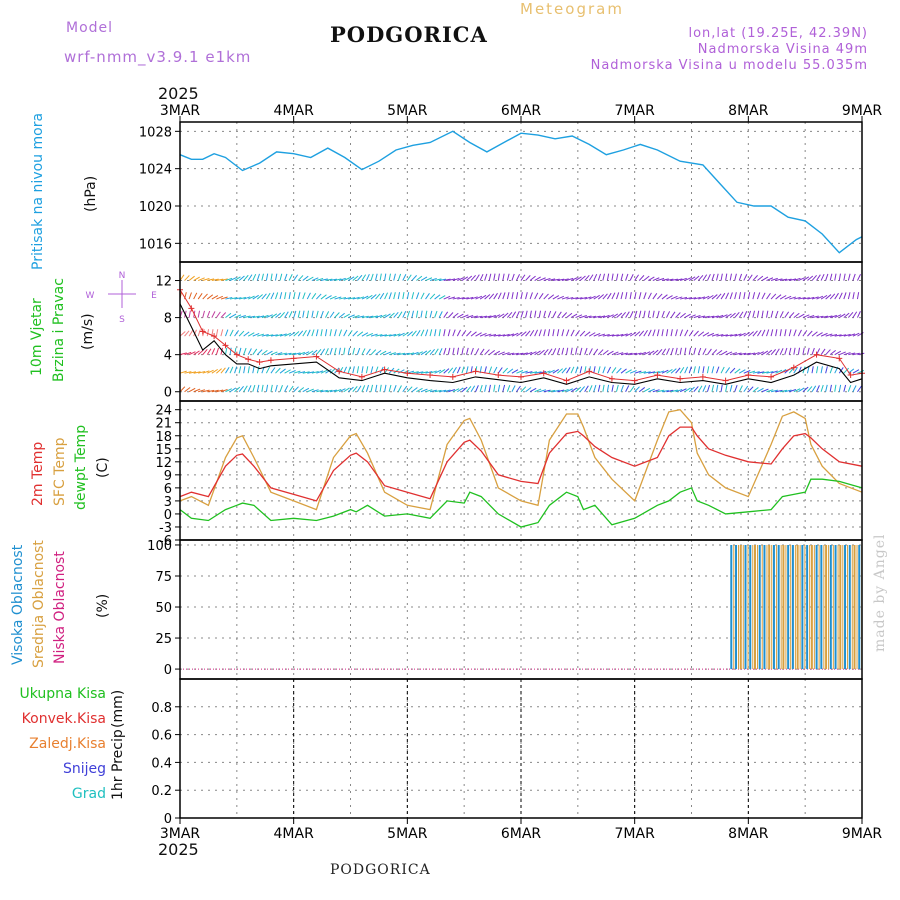 The width and height of the screenshot is (900, 900). I want to click on y-tick-label: 0, so click(168, 670).